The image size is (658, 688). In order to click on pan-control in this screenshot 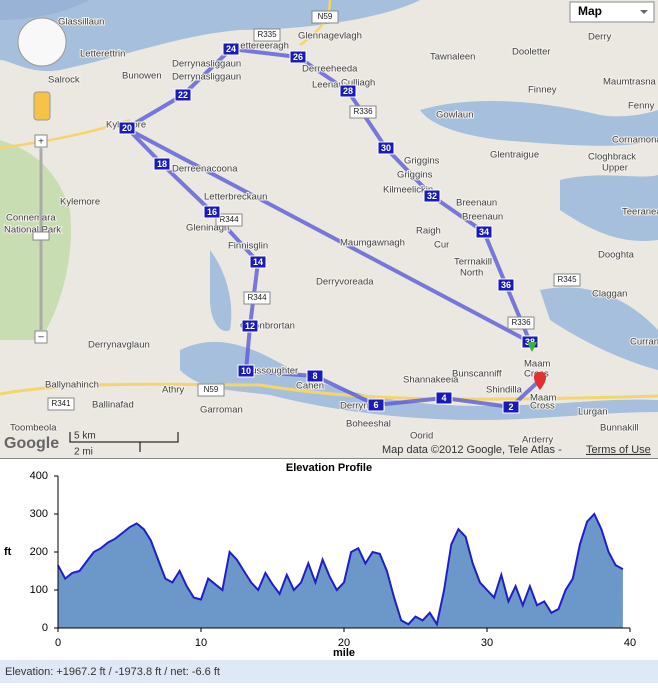, I will do `click(42, 42)`.